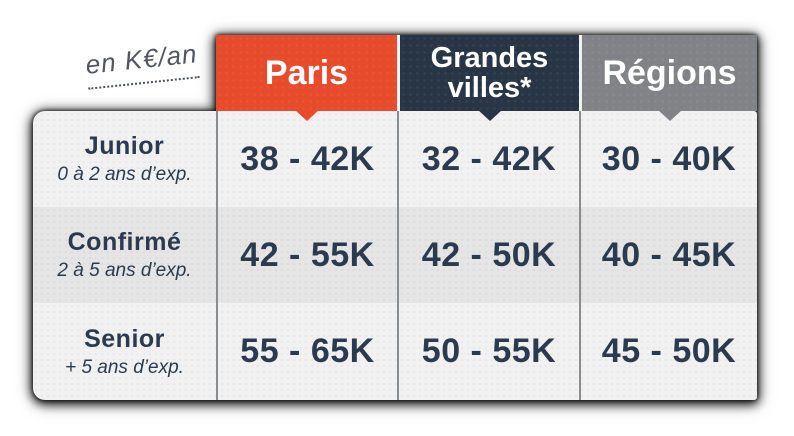 The image size is (794, 436). Describe the element at coordinates (124, 174) in the screenshot. I see `experience-label: 0 à 2 ans d’exp.` at that location.